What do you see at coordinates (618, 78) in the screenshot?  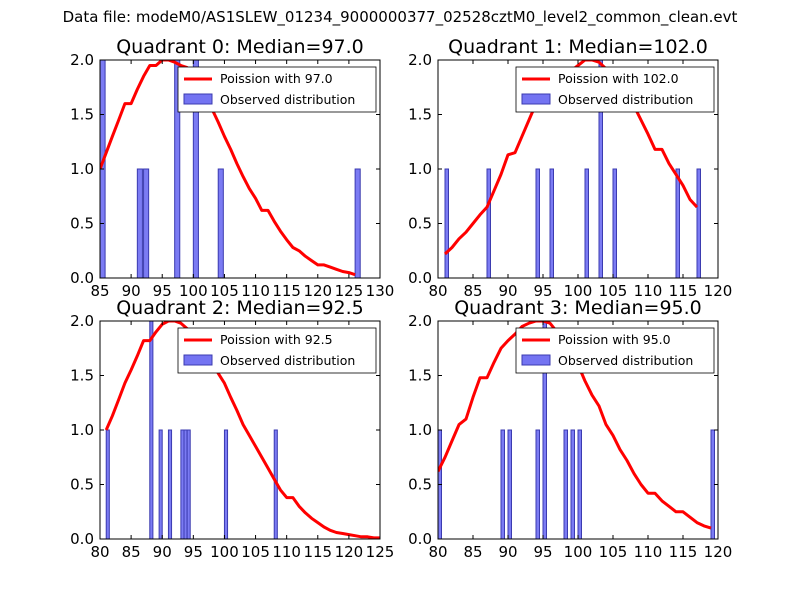 I see `legend-line-label: Poission with 102.0` at bounding box center [618, 78].